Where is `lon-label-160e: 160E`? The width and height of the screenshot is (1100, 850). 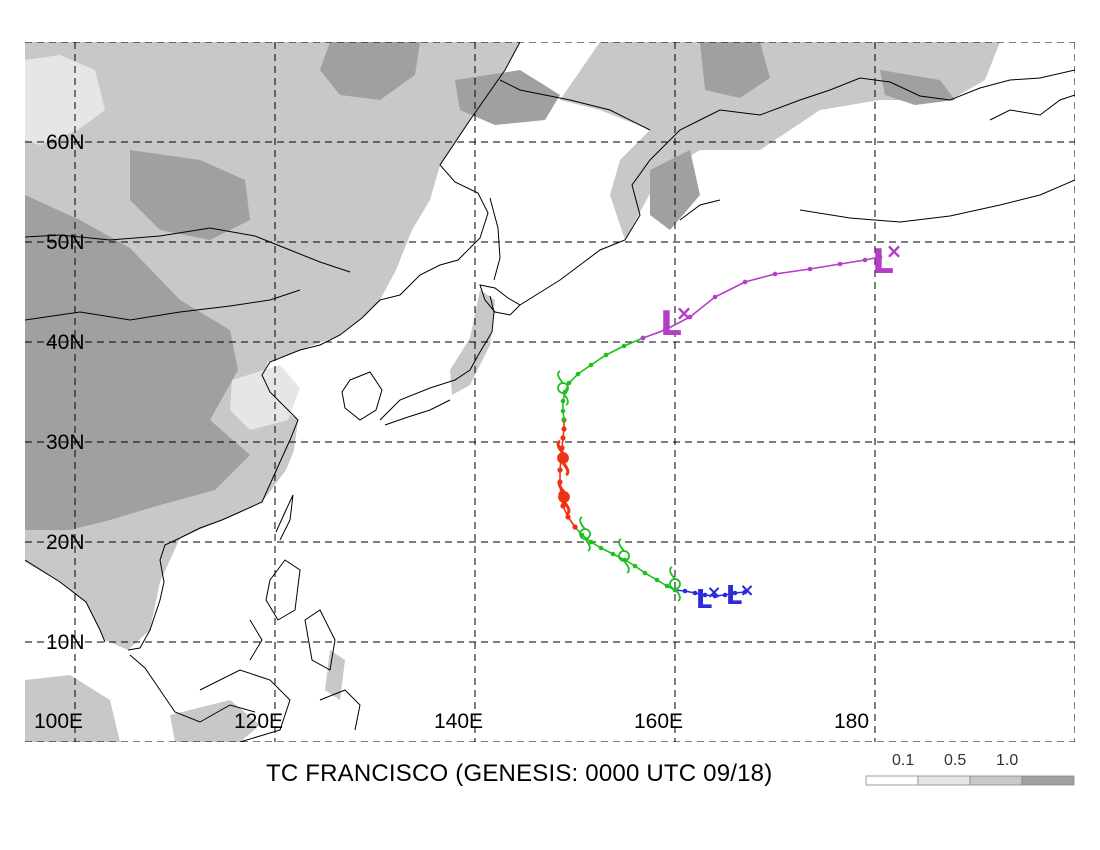
lon-label-160e: 160E is located at coordinates (658, 721).